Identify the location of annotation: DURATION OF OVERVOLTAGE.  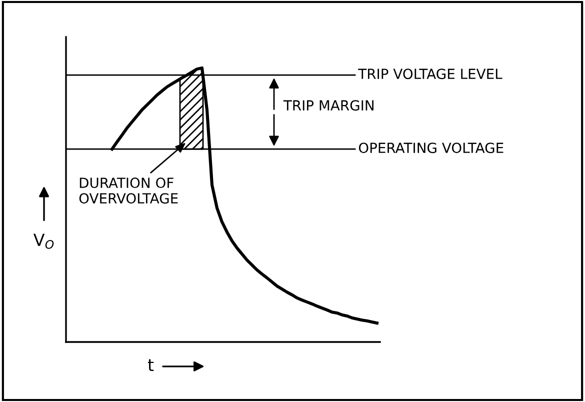
(128, 191).